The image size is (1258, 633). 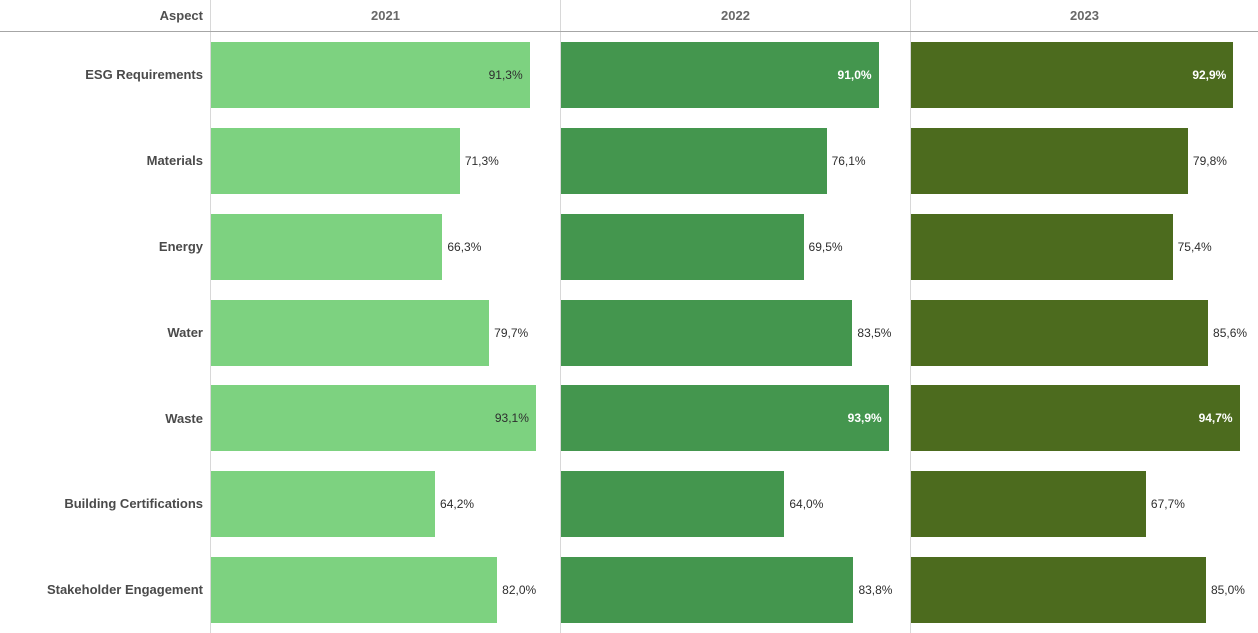 What do you see at coordinates (1209, 160) in the screenshot?
I see `value-label-2023-materials: 79,8%` at bounding box center [1209, 160].